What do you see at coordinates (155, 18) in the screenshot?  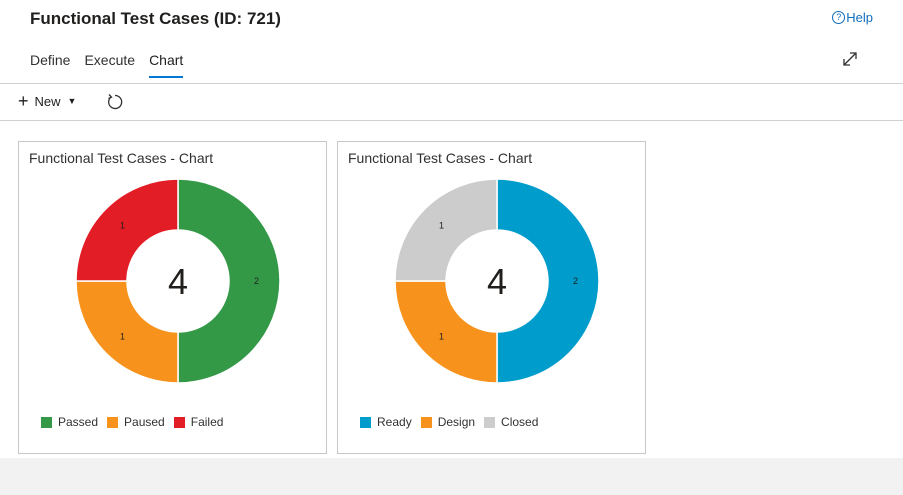 I see `page-title: Functional Test Cases (ID: 721)` at bounding box center [155, 18].